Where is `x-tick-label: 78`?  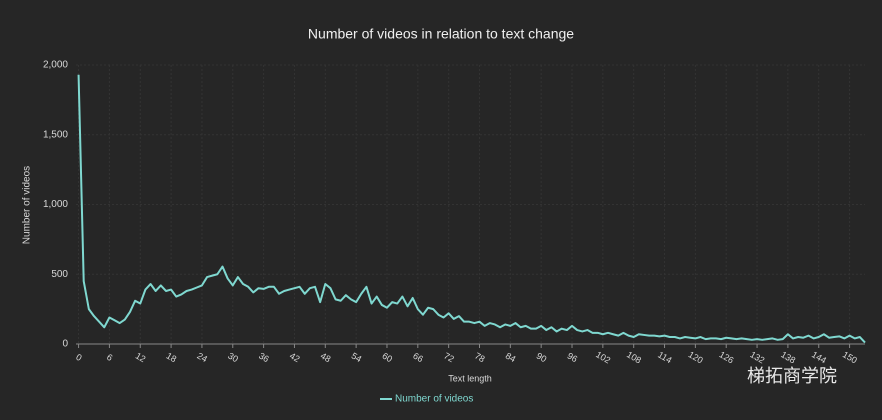 x-tick-label: 78 is located at coordinates (480, 358).